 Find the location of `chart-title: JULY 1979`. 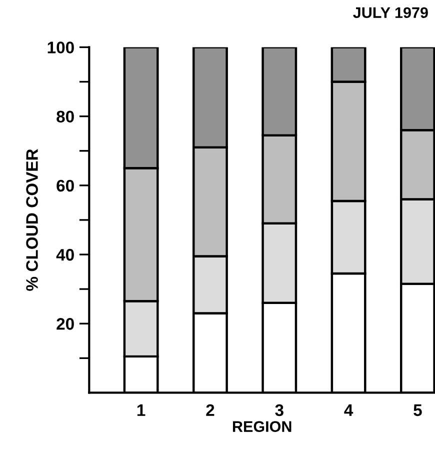

chart-title: JULY 1979 is located at coordinates (390, 12).